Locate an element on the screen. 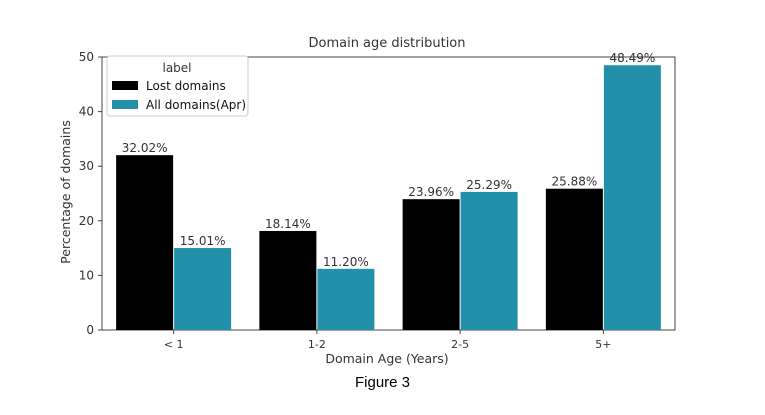 The width and height of the screenshot is (765, 415). chart-title: Domain age distribution is located at coordinates (386, 43).